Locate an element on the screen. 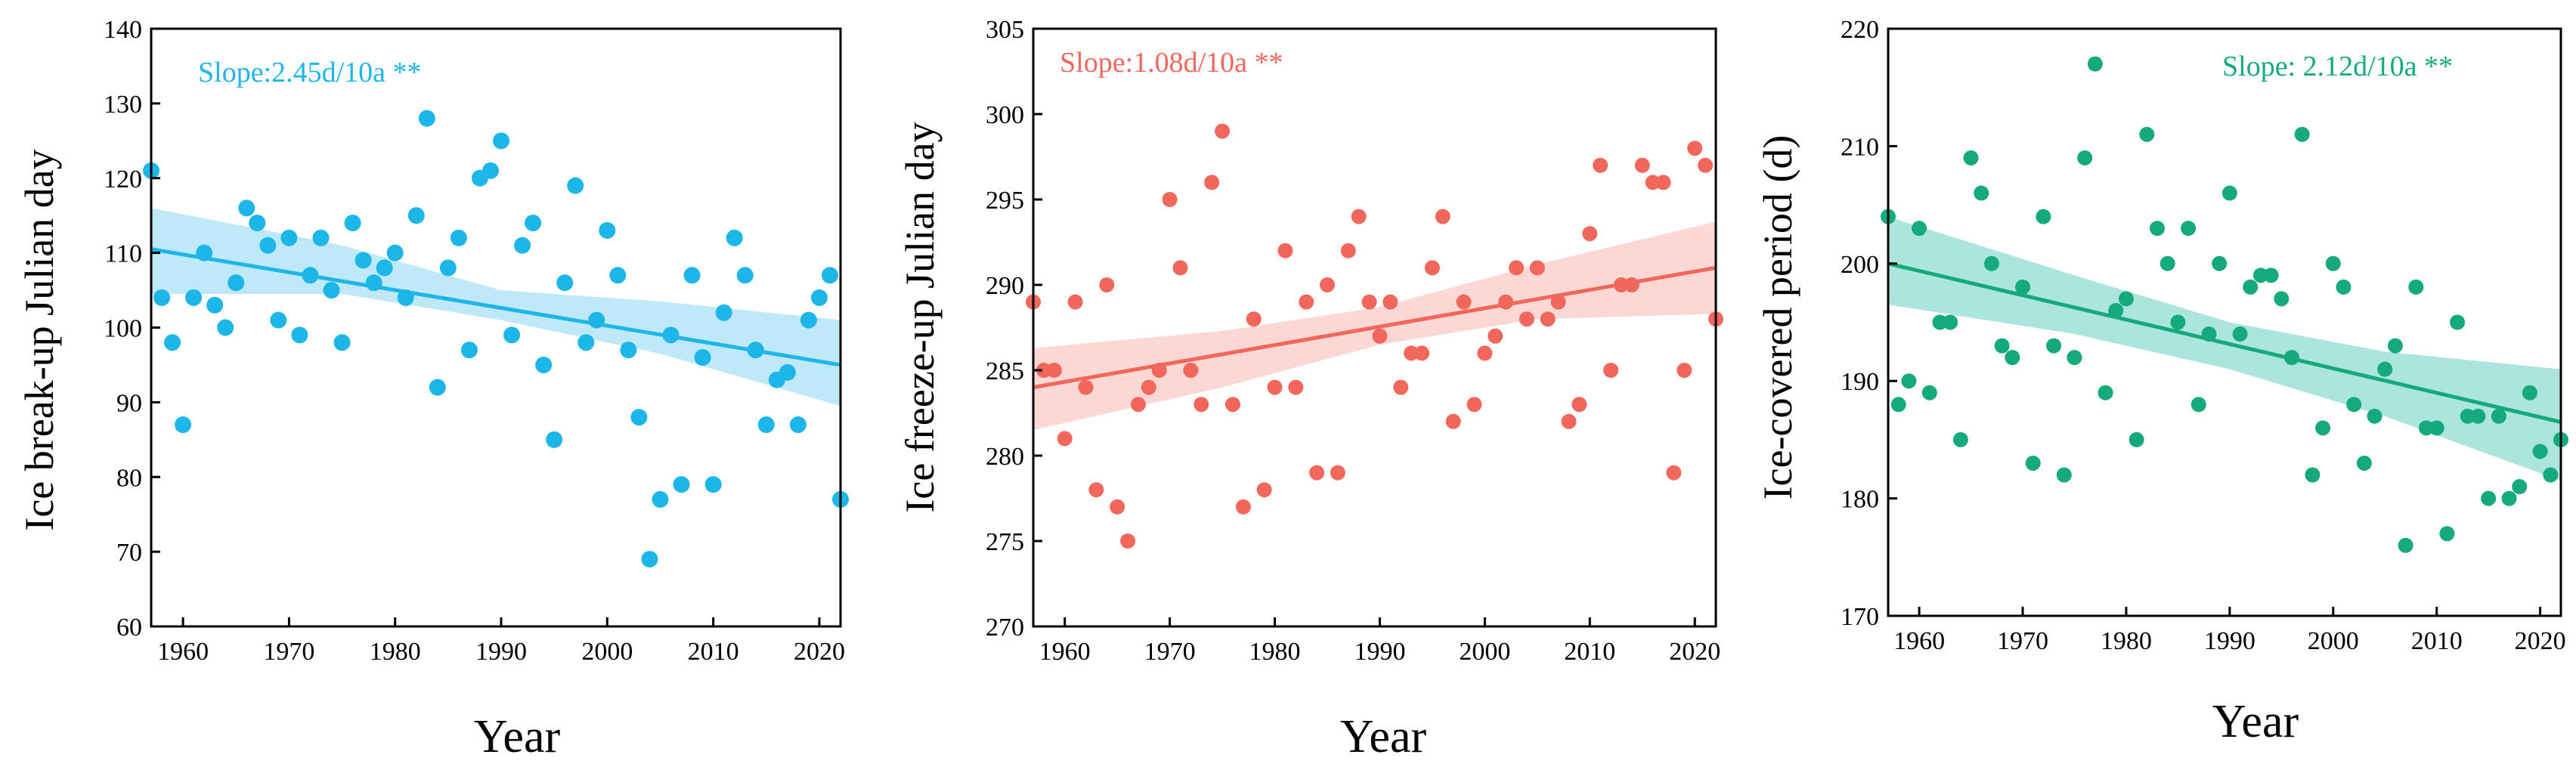 The height and width of the screenshot is (770, 2576). panel-3-y-tick-label: 210 is located at coordinates (1860, 147).